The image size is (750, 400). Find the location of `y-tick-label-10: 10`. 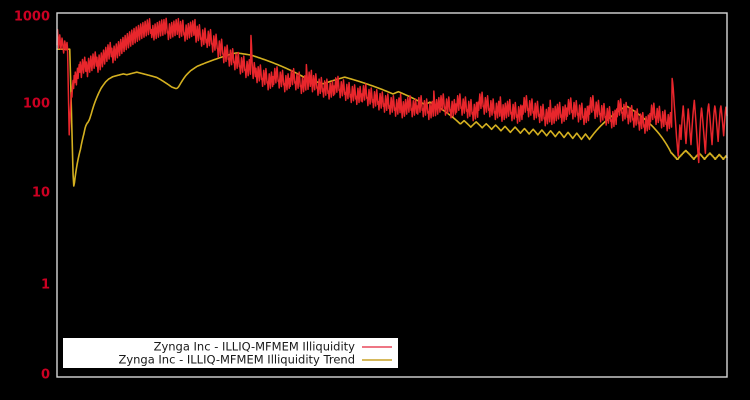

y-tick-label-10: 10 is located at coordinates (41, 193).